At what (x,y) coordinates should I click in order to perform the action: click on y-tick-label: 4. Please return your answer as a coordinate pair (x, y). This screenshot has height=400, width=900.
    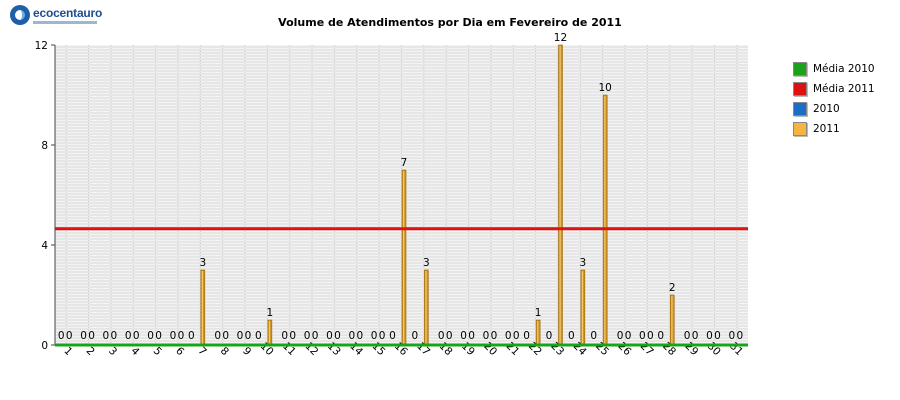
    Looking at the image, I should click on (44, 246).